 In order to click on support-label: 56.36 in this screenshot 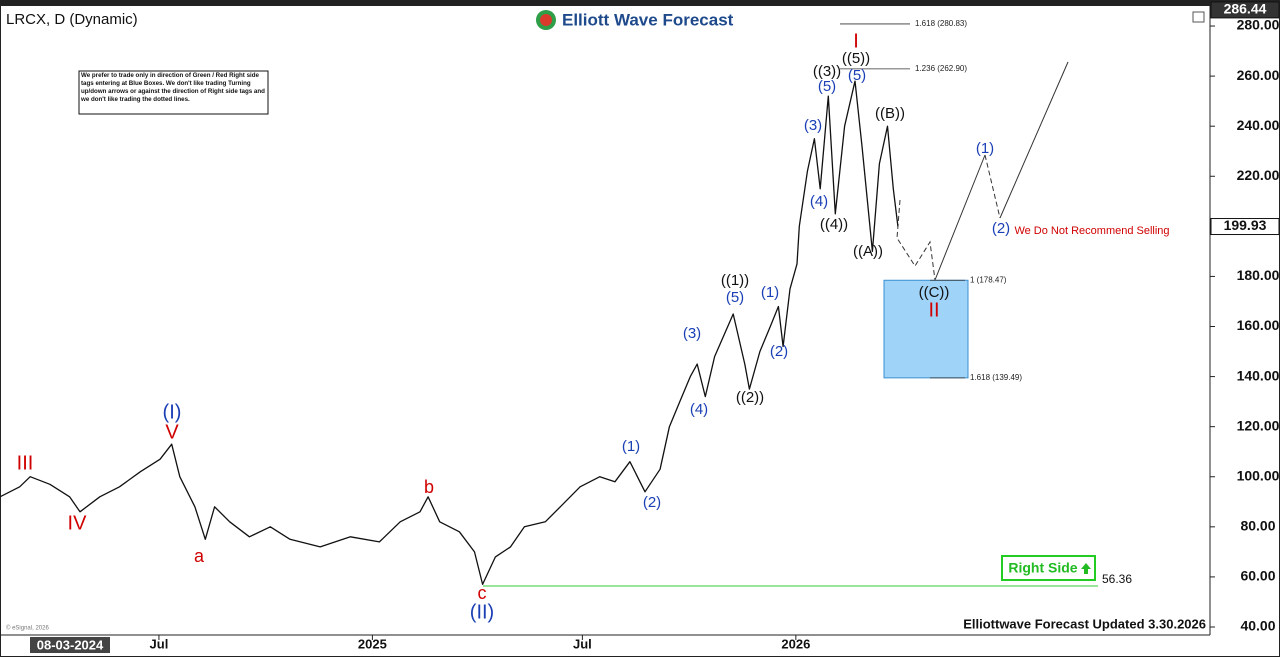, I will do `click(1117, 579)`.